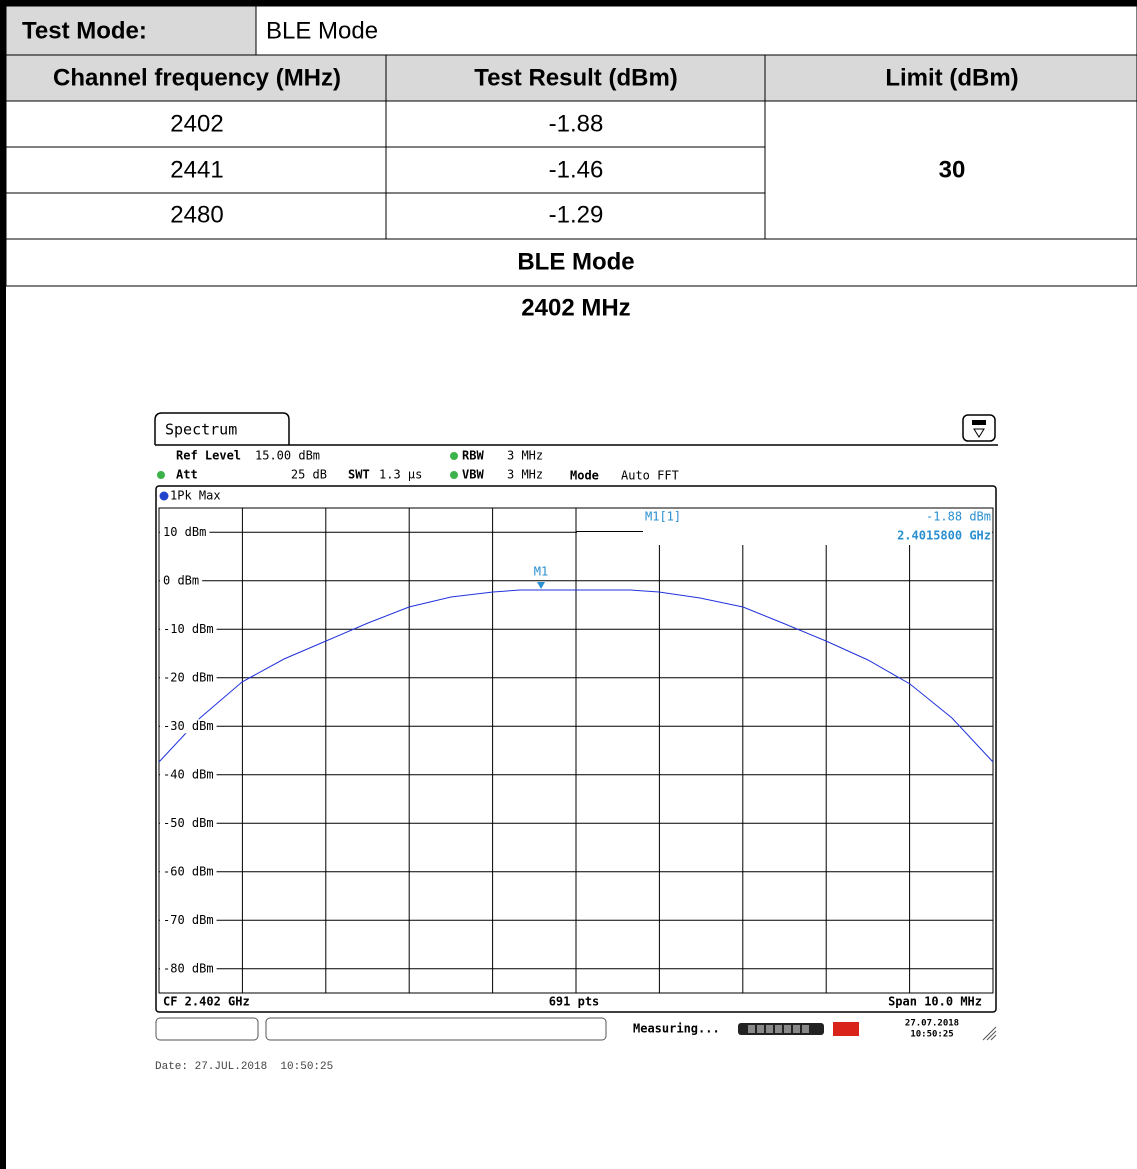 The height and width of the screenshot is (1169, 1137). I want to click on result: -1.29, so click(576, 214).